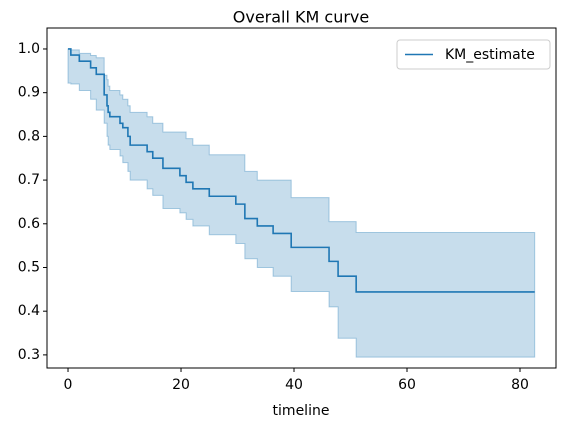  Describe the element at coordinates (68, 385) in the screenshot. I see `x-tick-label: 0` at that location.